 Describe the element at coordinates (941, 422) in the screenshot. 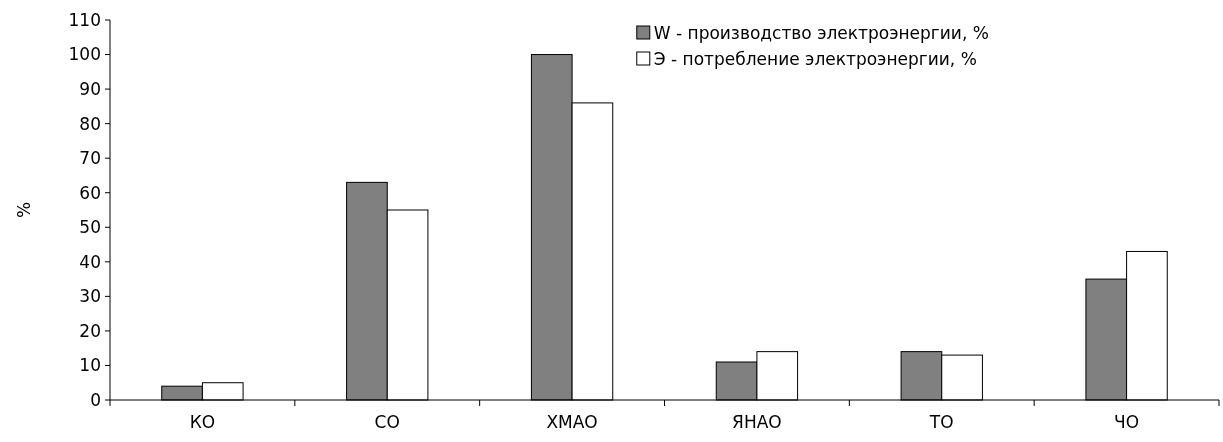

I see `x-tick-label: ТО` at that location.